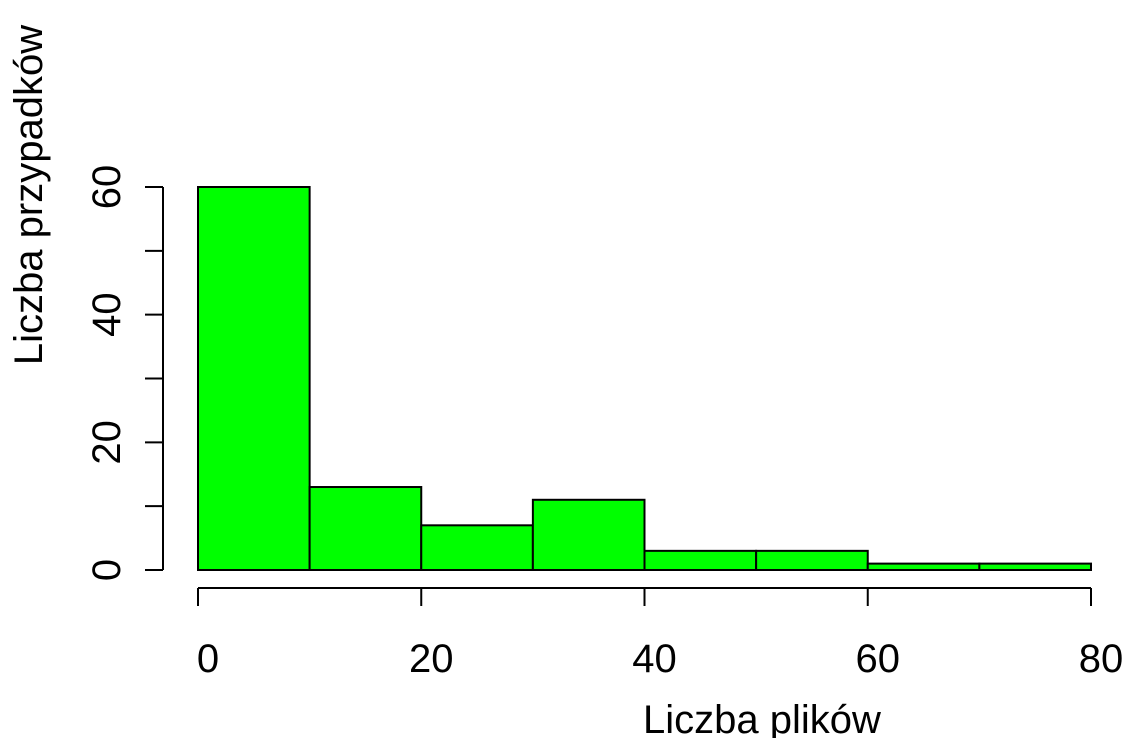 This screenshot has width=1141, height=738. Describe the element at coordinates (1101, 659) in the screenshot. I see `x-tick-label: 80` at that location.